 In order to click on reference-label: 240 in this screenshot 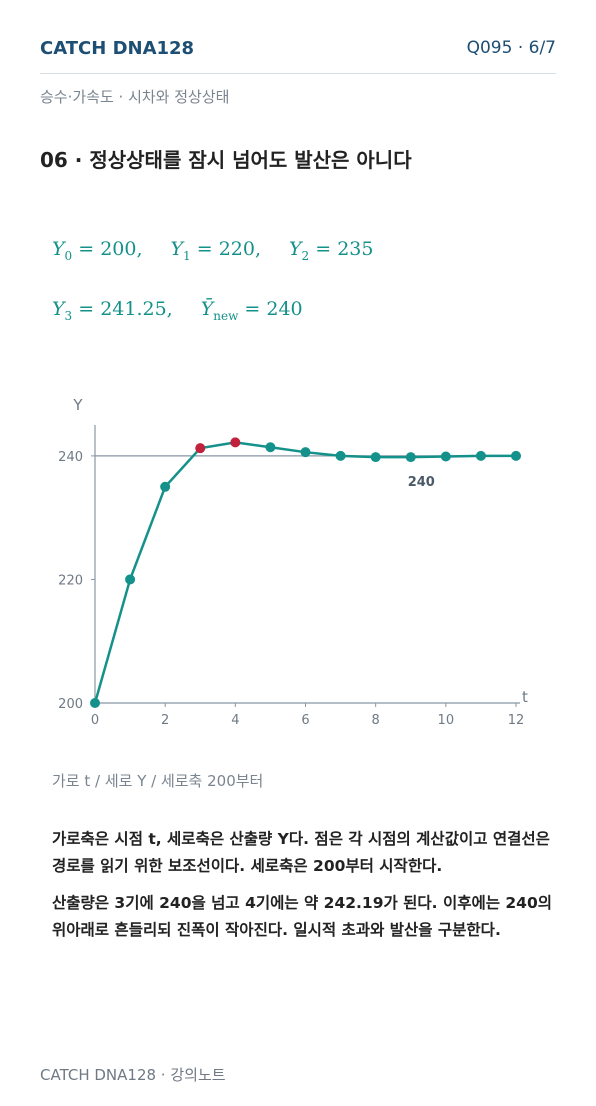, I will do `click(421, 482)`.